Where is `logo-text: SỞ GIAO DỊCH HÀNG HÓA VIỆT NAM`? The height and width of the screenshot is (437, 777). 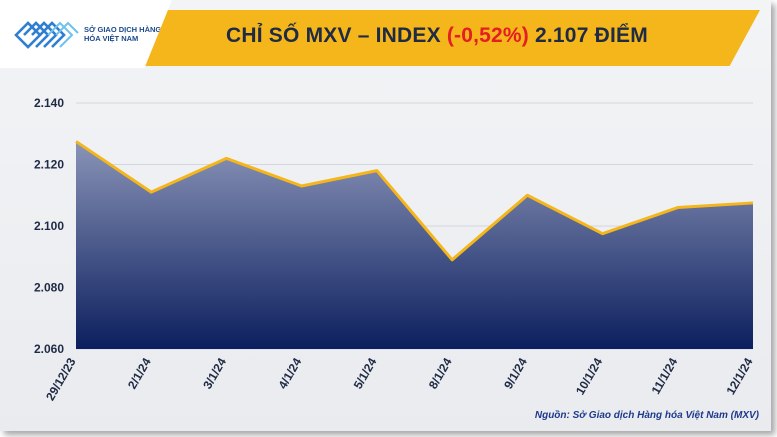
logo-text: SỞ GIAO DỊCH HÀNG HÓA VIỆT NAM is located at coordinates (123, 34).